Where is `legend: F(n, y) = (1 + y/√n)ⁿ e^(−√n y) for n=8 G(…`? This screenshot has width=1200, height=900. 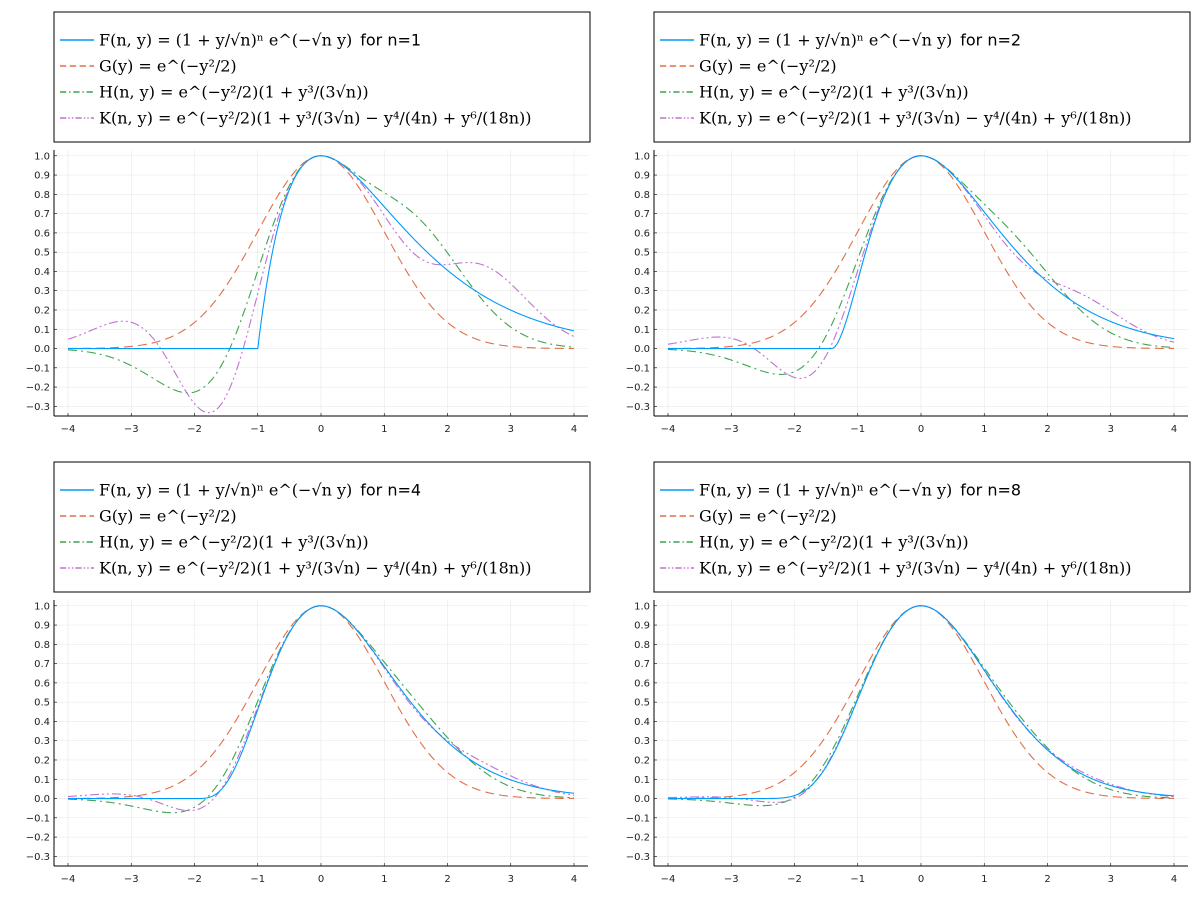 legend: F(n, y) = (1 + y/√n)ⁿ e^(−√n y) for n=8 G(… is located at coordinates (922, 527).